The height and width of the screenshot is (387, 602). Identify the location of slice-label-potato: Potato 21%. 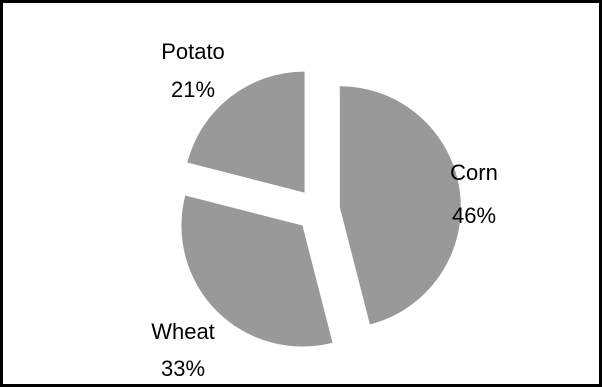
(193, 70).